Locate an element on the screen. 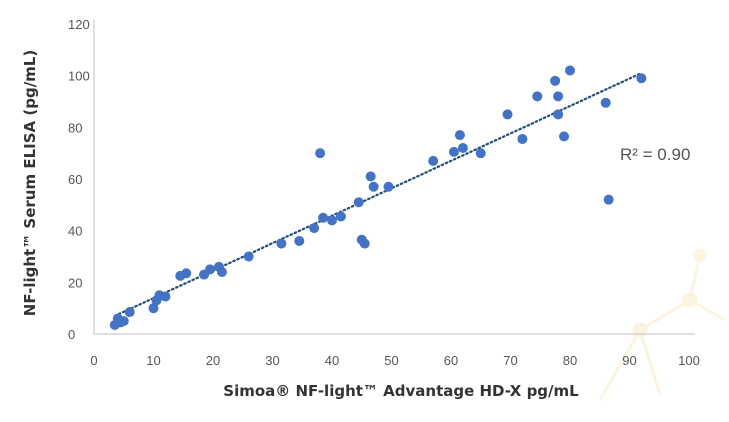 The image size is (729, 422). x-tick-label: 0 is located at coordinates (93, 360).